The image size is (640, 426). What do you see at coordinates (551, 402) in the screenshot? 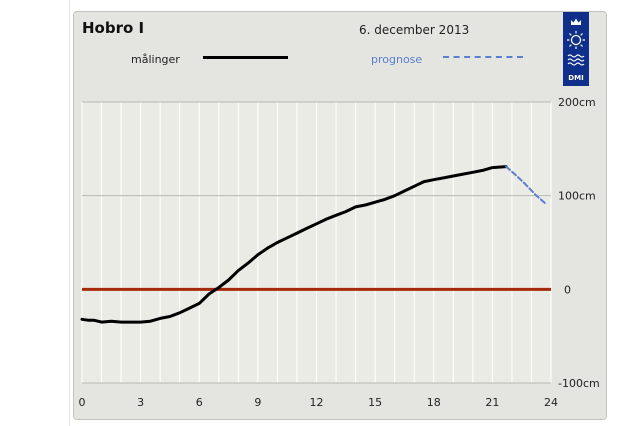
I see `x-tick-label: 24` at bounding box center [551, 402].